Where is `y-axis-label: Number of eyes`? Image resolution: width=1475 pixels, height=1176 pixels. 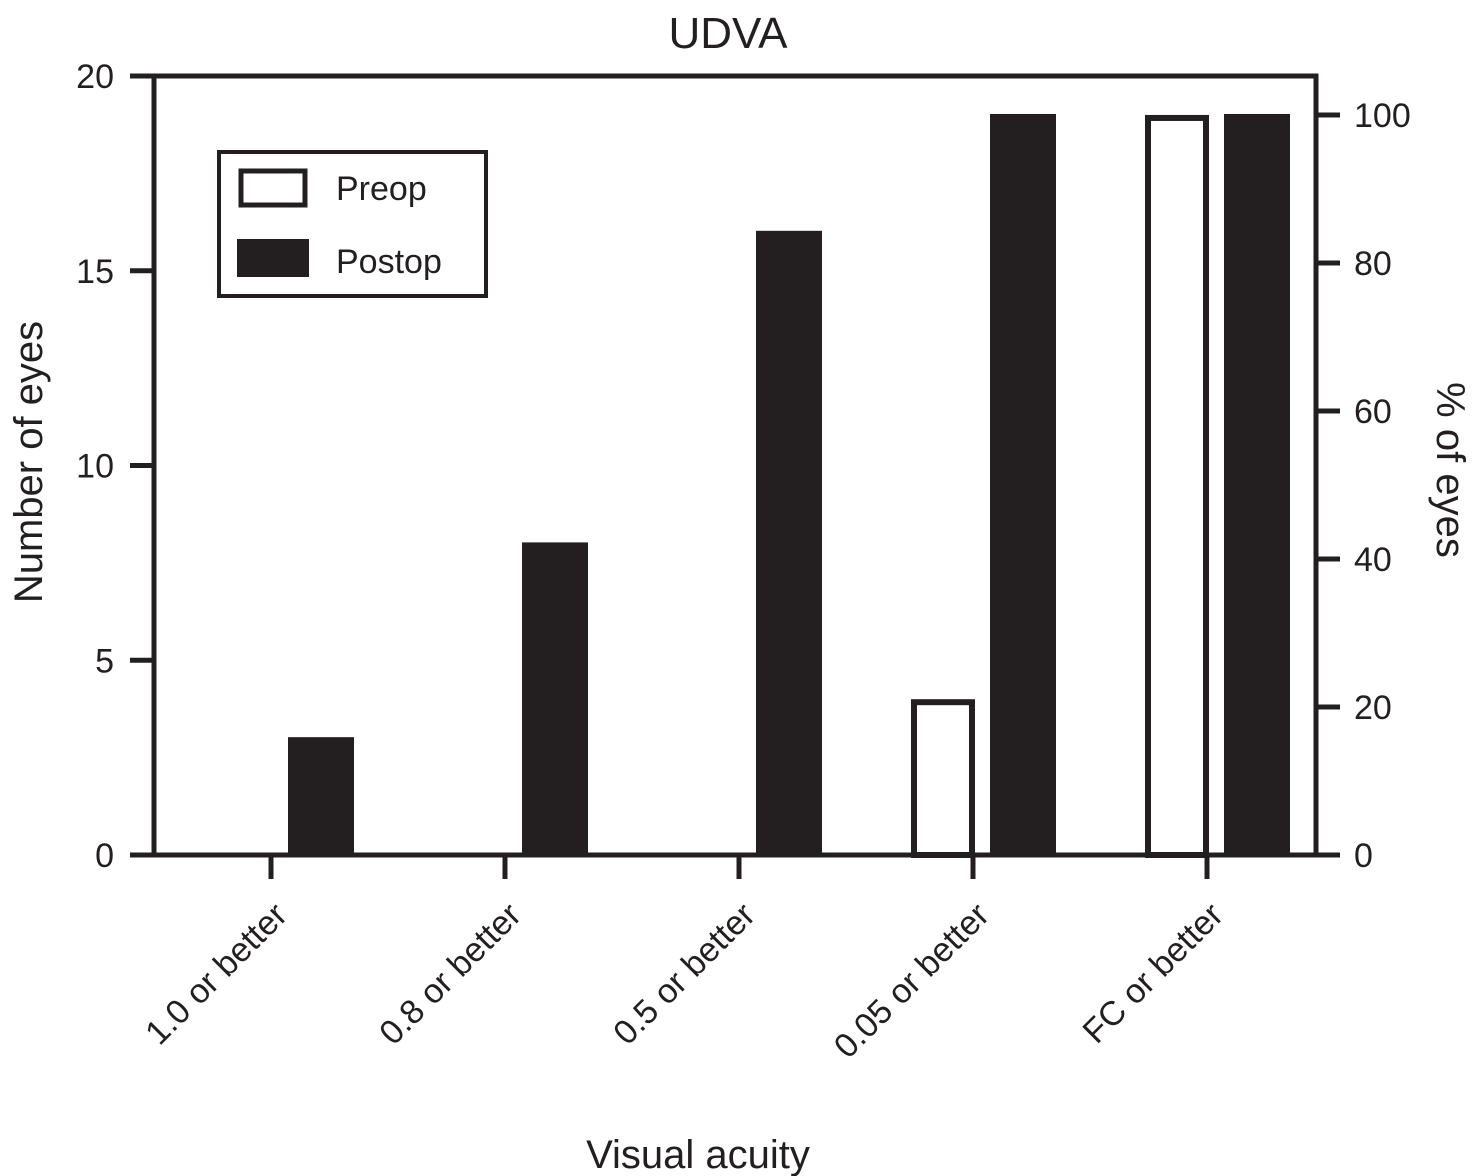
y-axis-label: Number of eyes is located at coordinates (29, 462).